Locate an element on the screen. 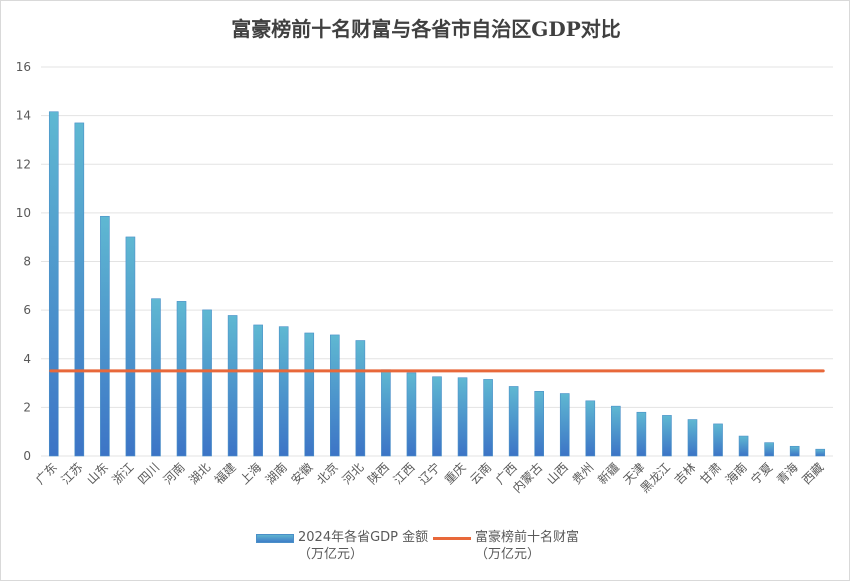 The height and width of the screenshot is (581, 850). x-category-label: 云南 is located at coordinates (481, 474).